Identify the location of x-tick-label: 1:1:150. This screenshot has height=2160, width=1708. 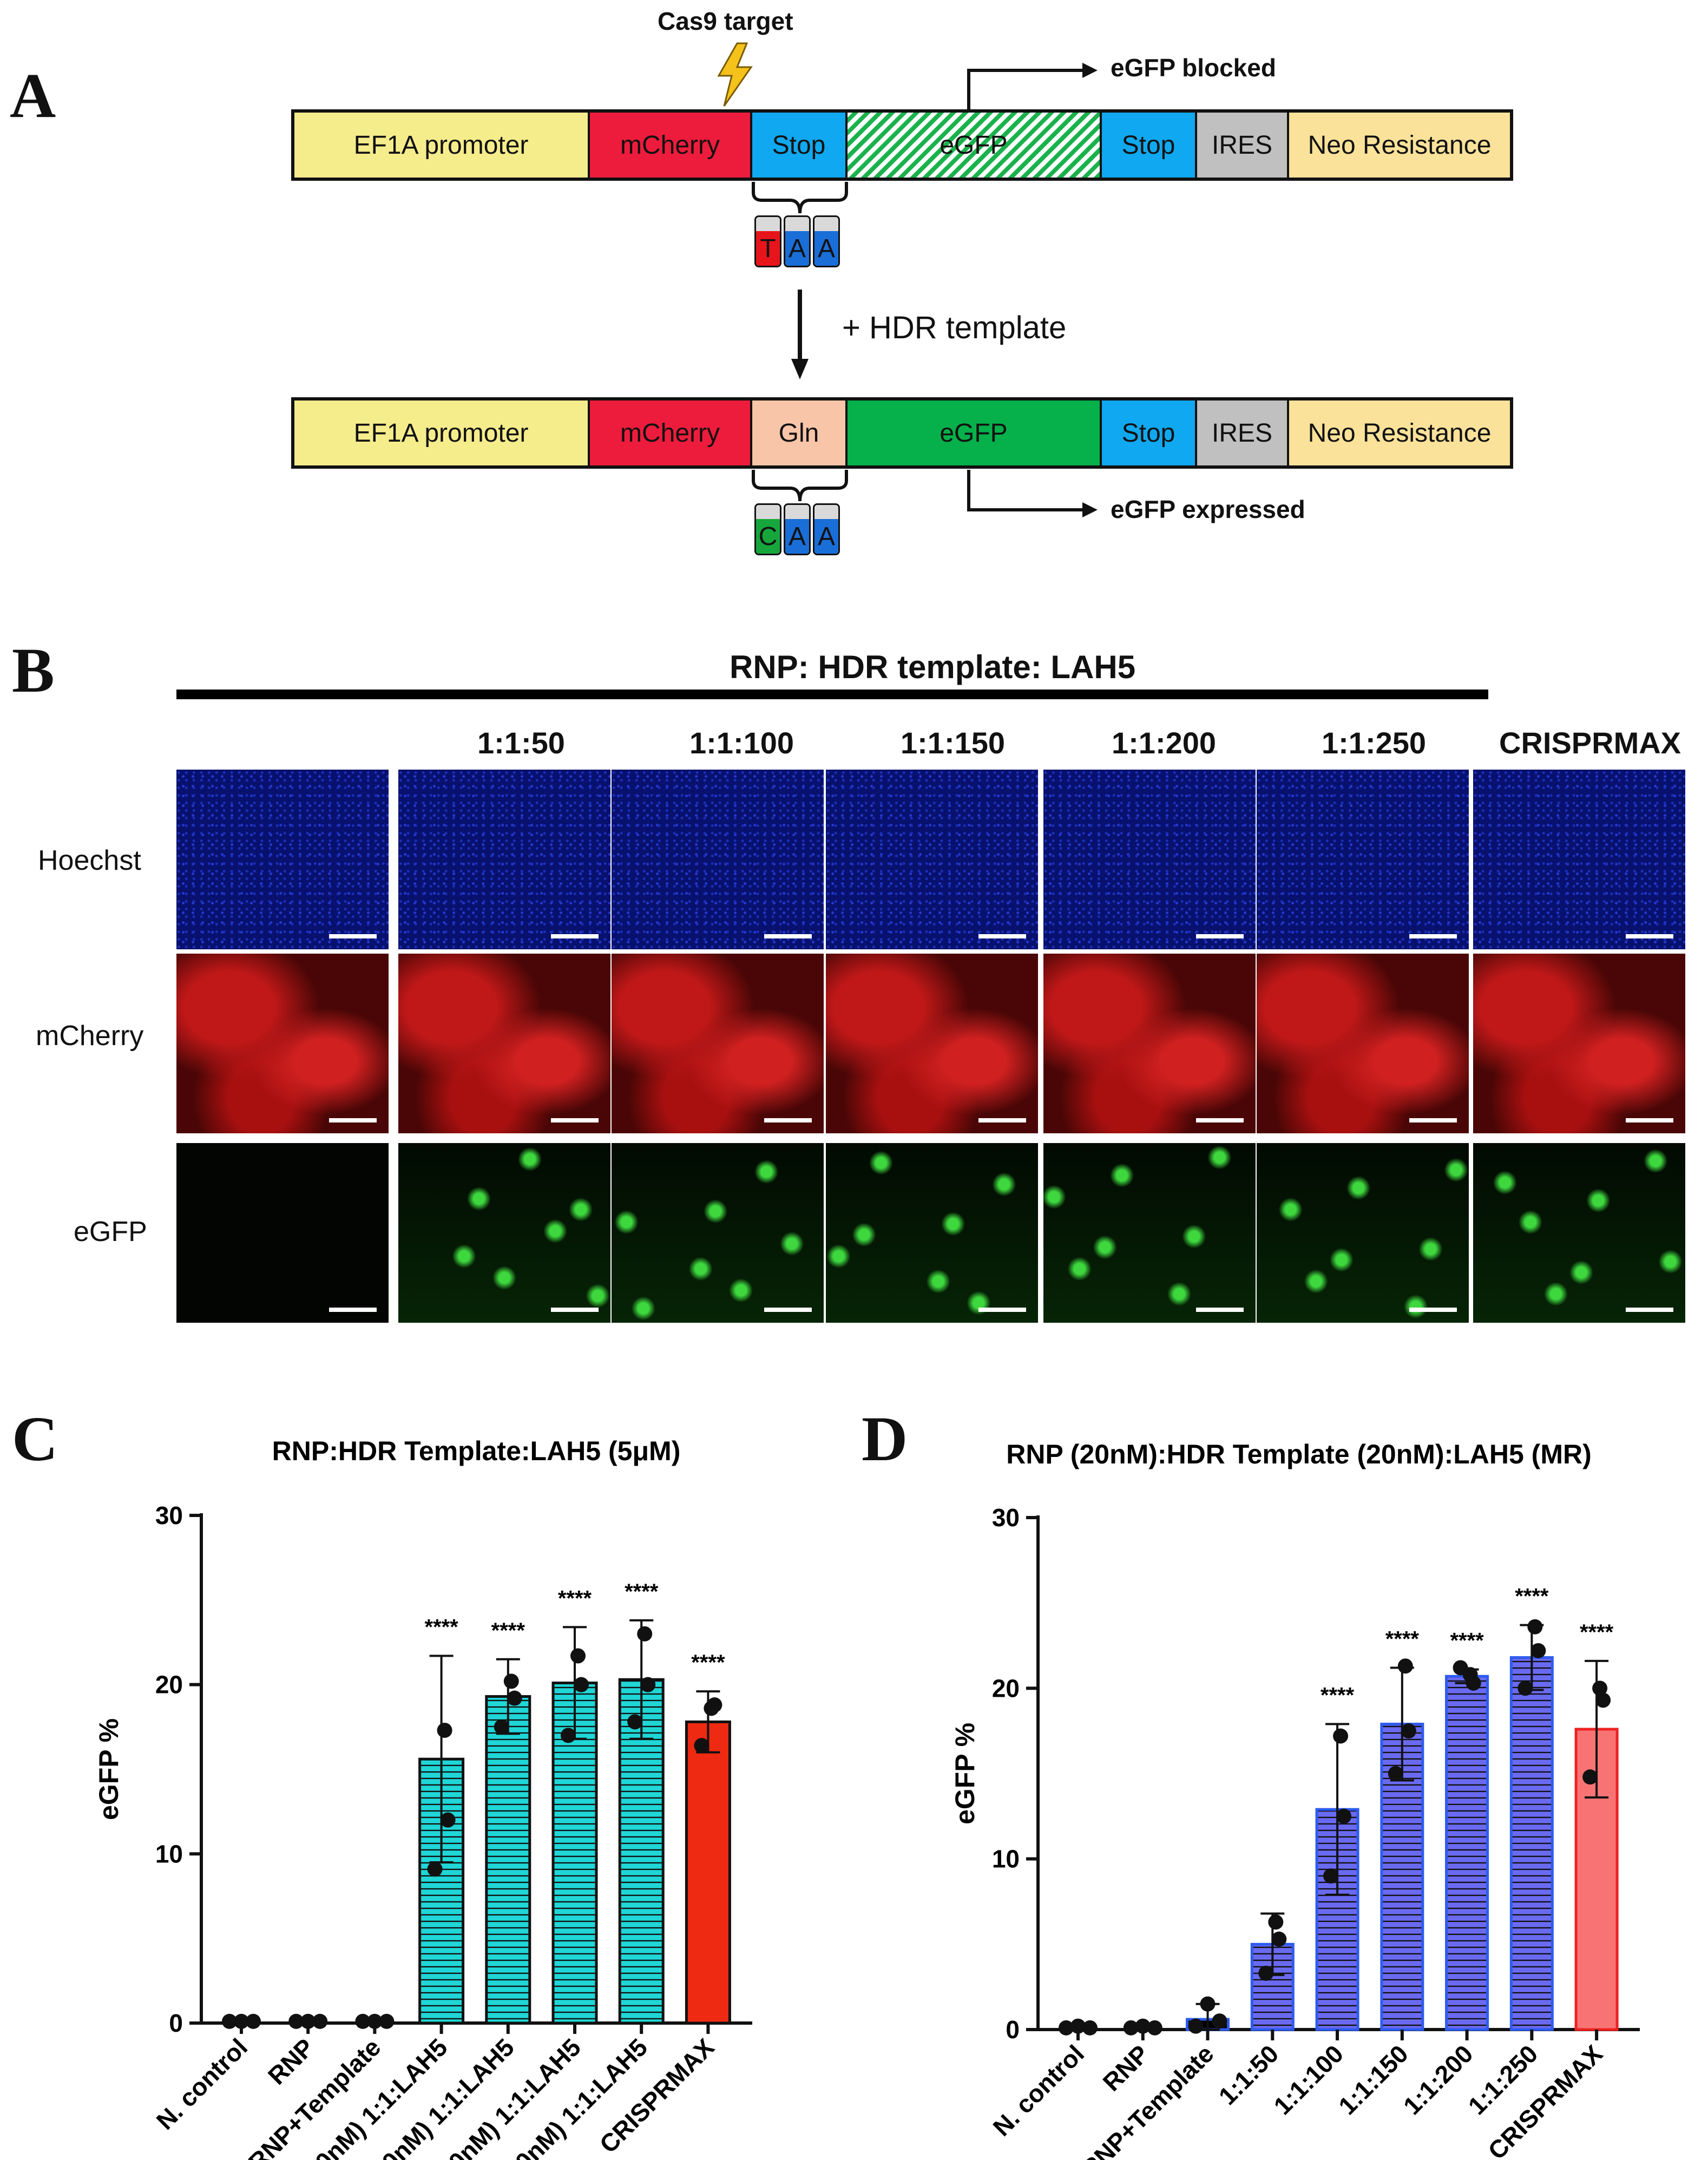
(1373, 2079).